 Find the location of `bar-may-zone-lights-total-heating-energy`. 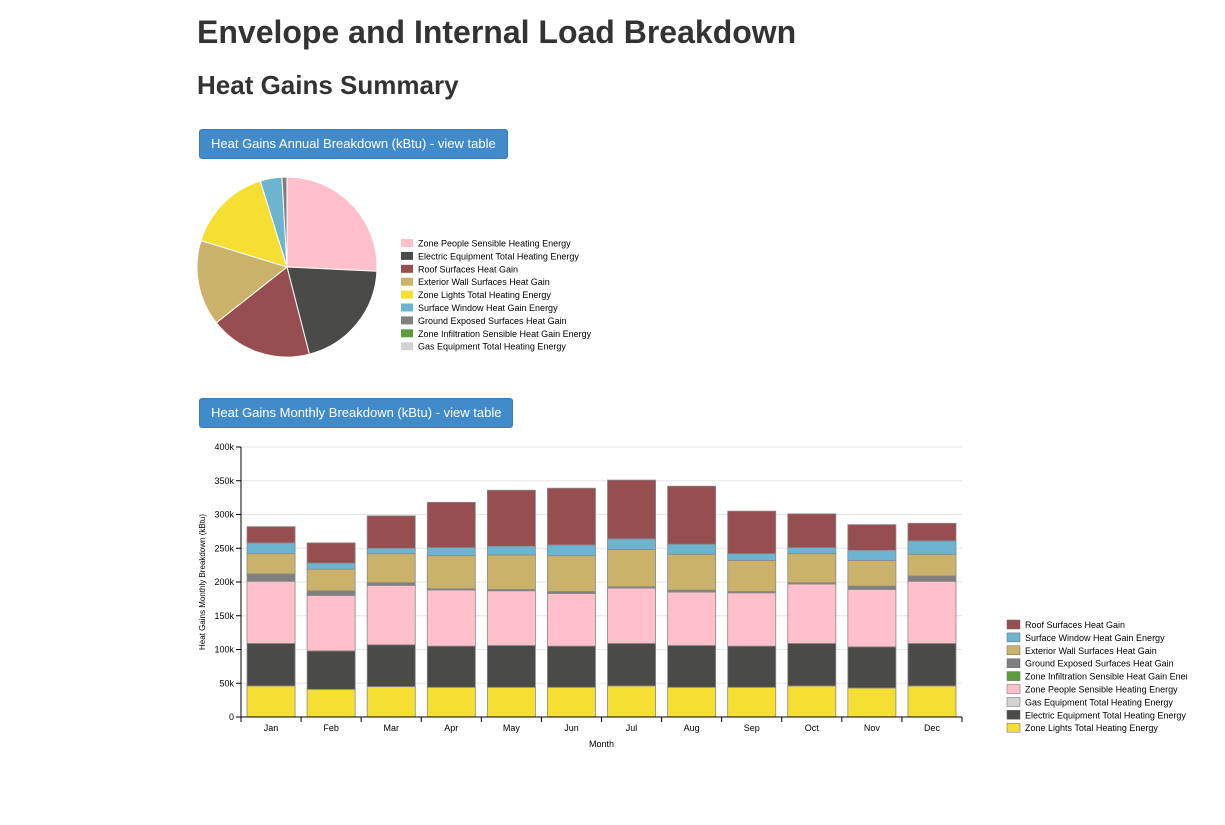

bar-may-zone-lights-total-heating-energy is located at coordinates (511, 702).